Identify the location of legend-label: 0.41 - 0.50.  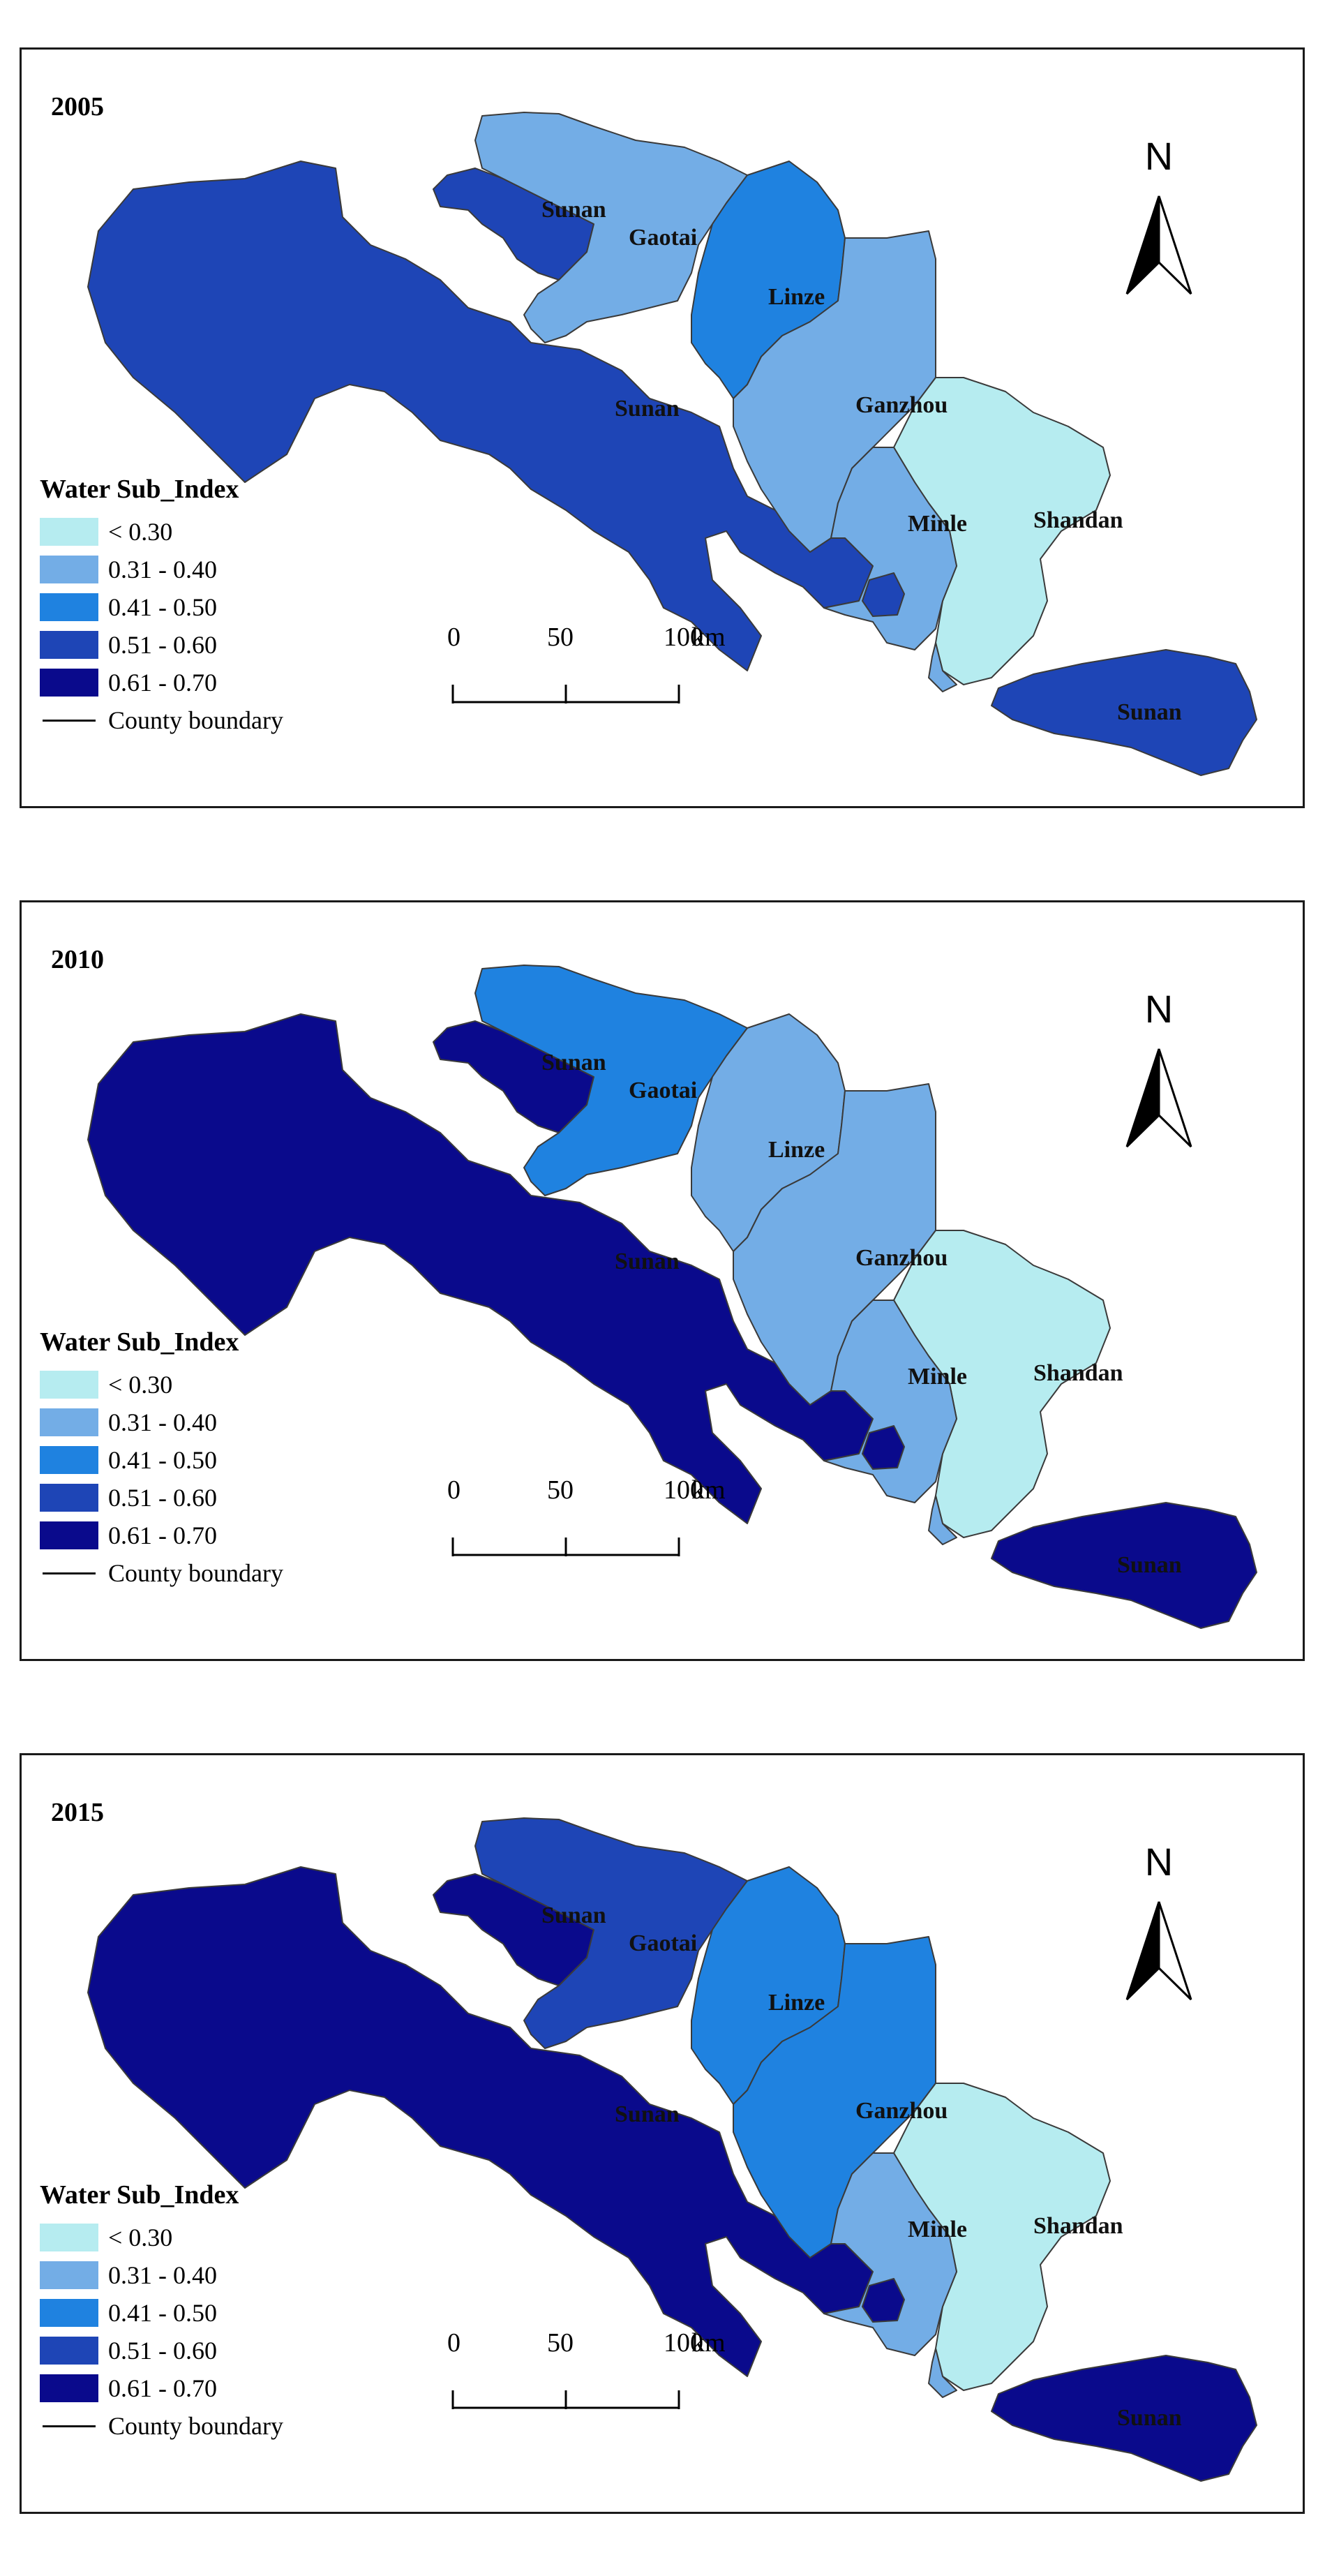
(162, 607).